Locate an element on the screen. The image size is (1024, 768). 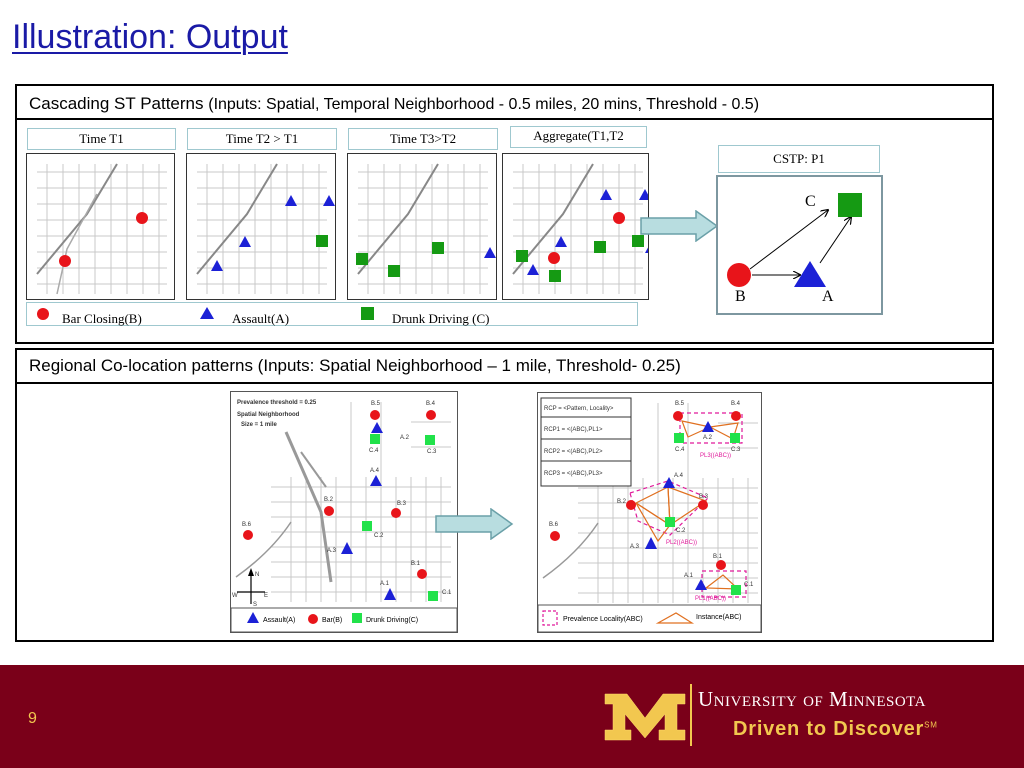
university-name: University of Minnesota is located at coordinates (812, 699).